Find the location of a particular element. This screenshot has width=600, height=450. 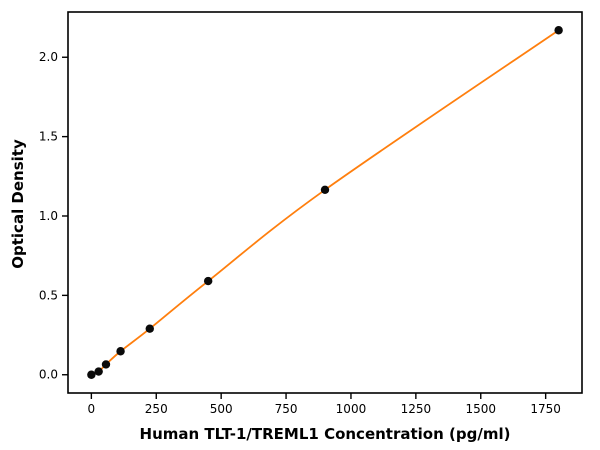

x-tick-label: 500 is located at coordinates (221, 409).